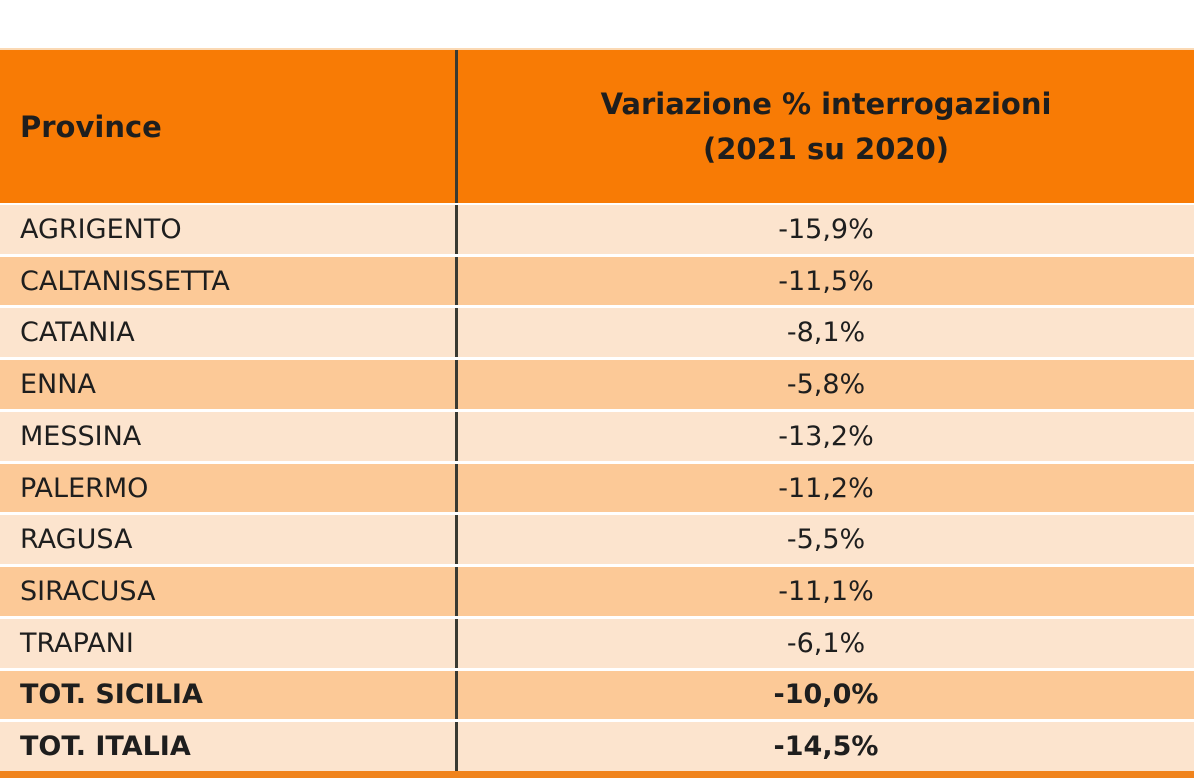 The height and width of the screenshot is (778, 1200). What do you see at coordinates (58, 385) in the screenshot?
I see `province-name-cell: ENNA` at bounding box center [58, 385].